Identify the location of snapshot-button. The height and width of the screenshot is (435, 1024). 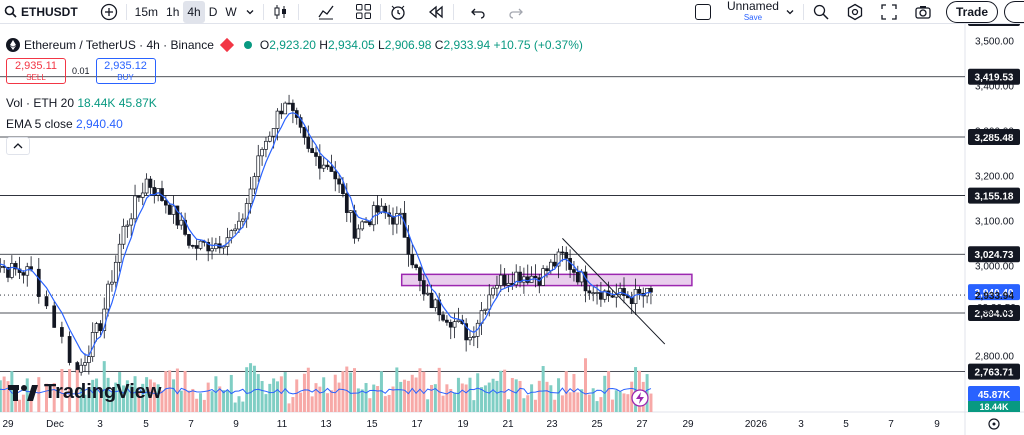
(923, 12).